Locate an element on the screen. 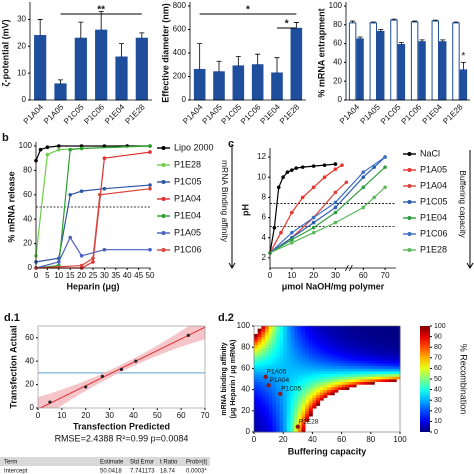  legend-marker is located at coordinates (163, 148).